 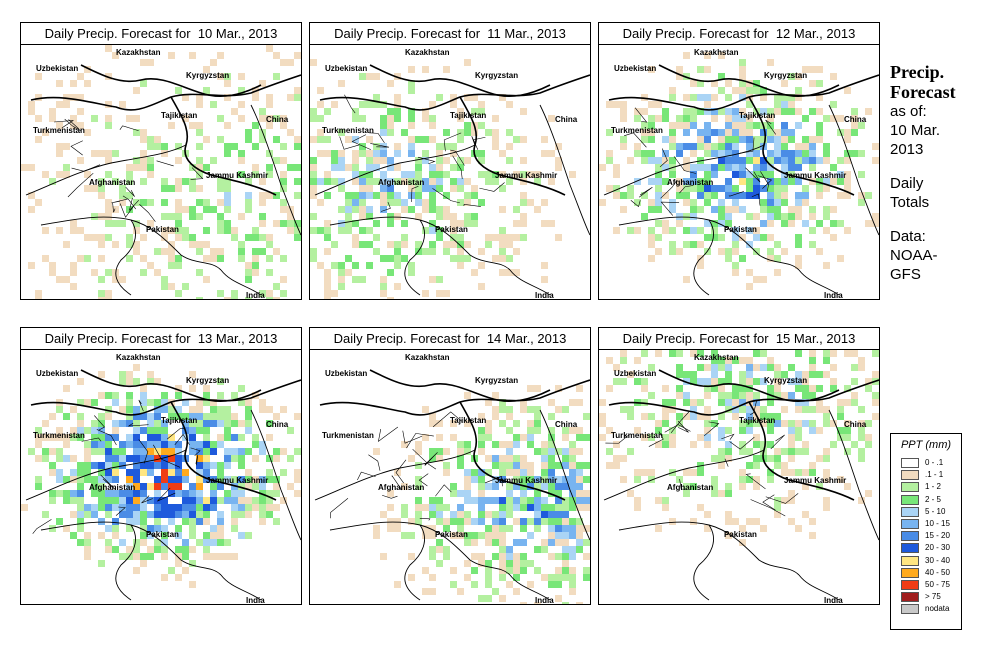 I want to click on country-label-afghanistan: Afghanistan, so click(x=690, y=487).